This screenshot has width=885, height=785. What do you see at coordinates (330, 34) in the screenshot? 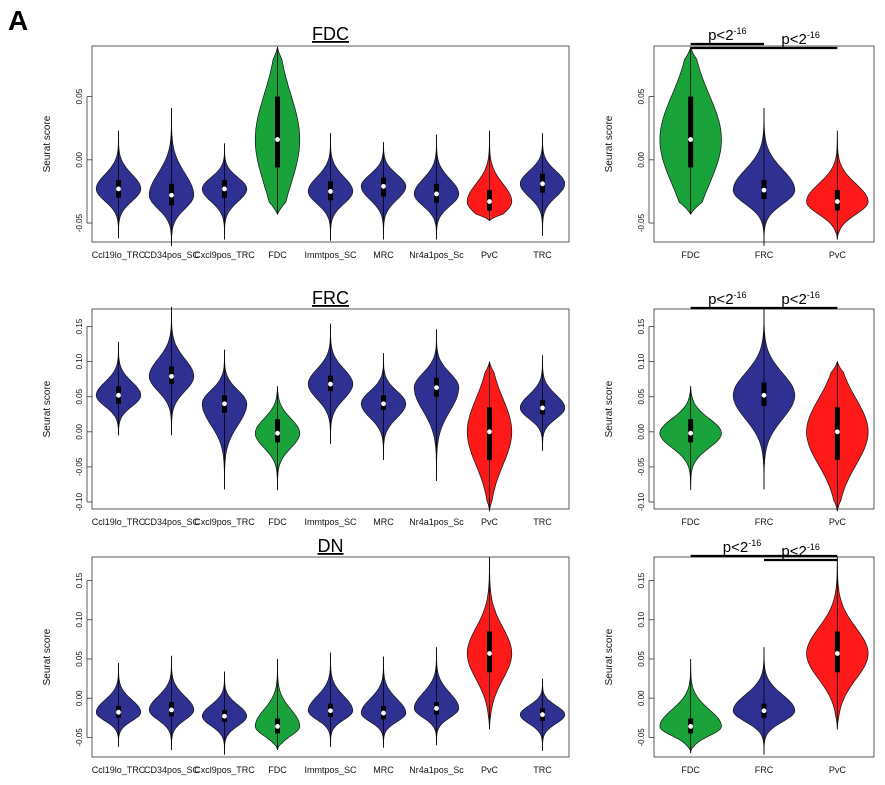
I see `chart-title: FDC` at bounding box center [330, 34].